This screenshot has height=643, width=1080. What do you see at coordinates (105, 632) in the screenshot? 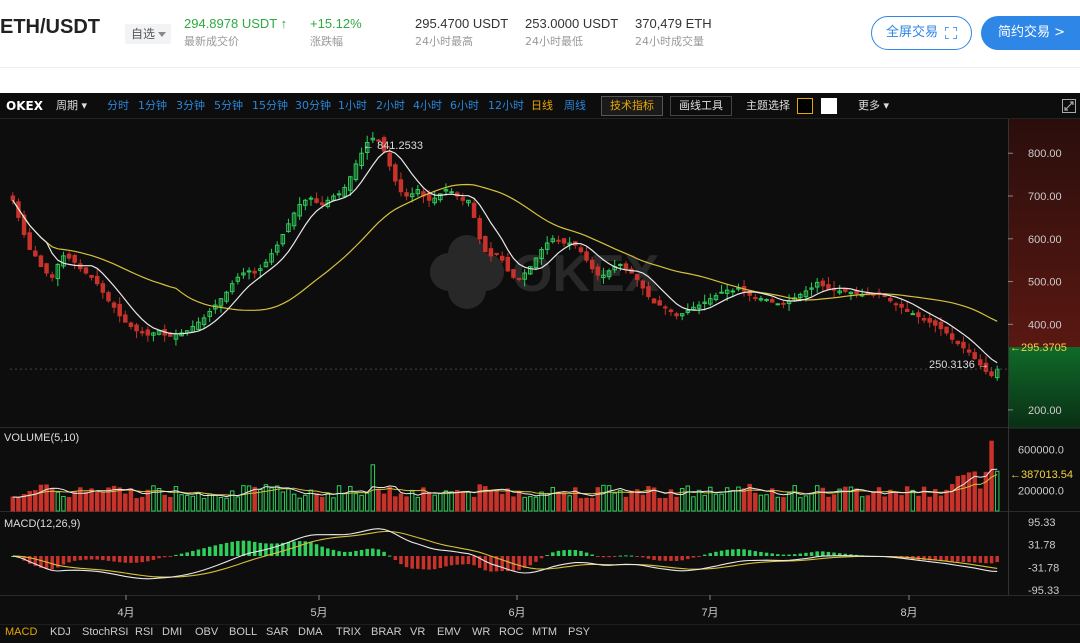
I see `tab-stochrsi: StochRSI` at bounding box center [105, 632].